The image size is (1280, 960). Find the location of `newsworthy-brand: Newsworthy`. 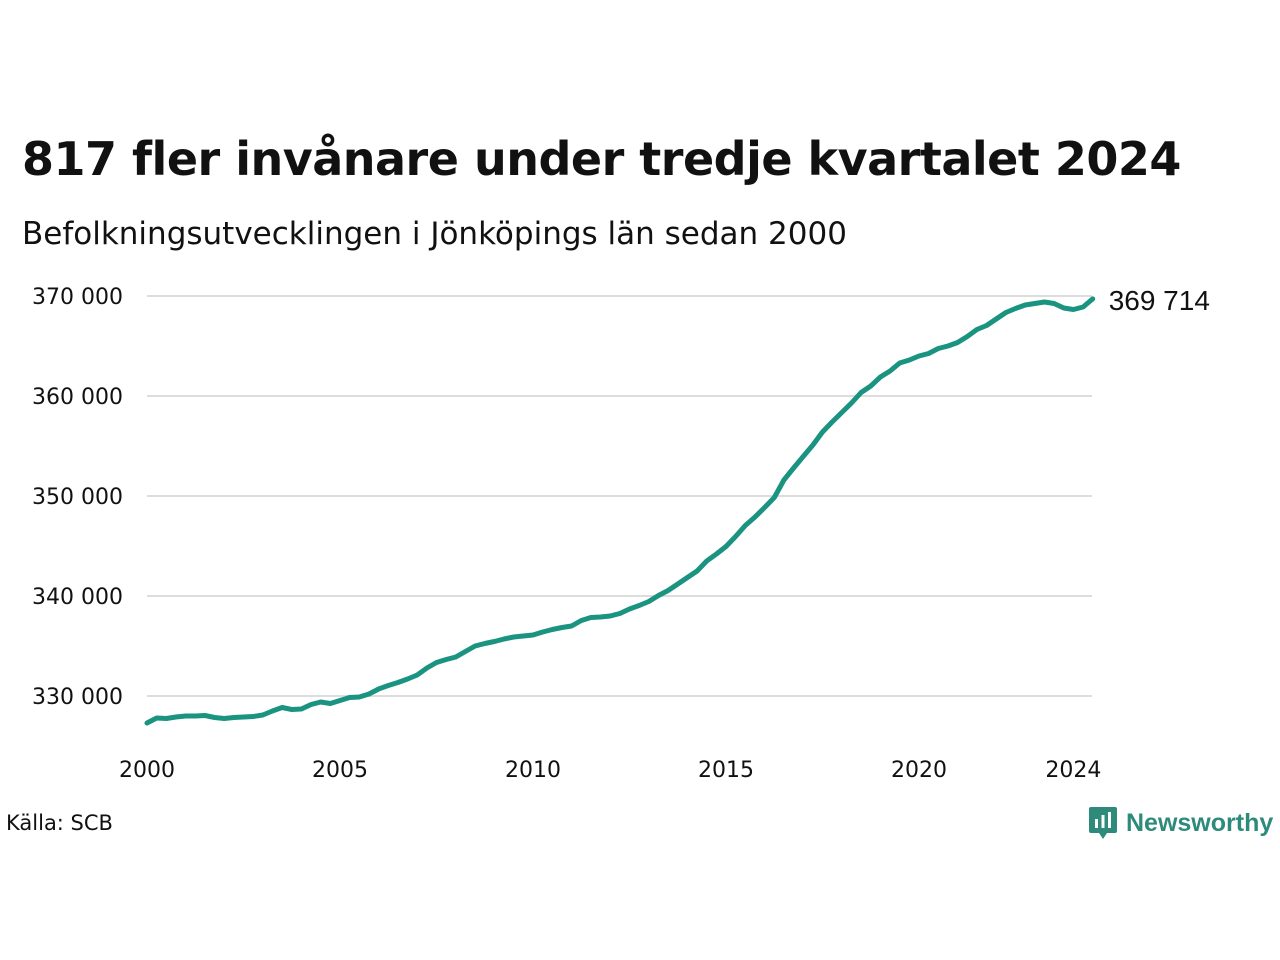

newsworthy-brand: Newsworthy is located at coordinates (1180, 823).